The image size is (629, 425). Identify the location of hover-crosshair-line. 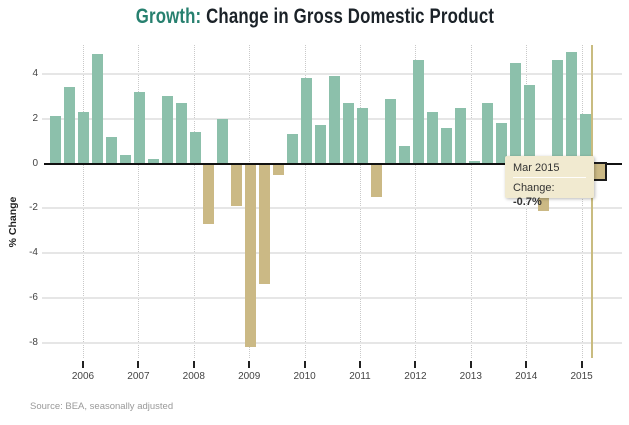
(592, 201).